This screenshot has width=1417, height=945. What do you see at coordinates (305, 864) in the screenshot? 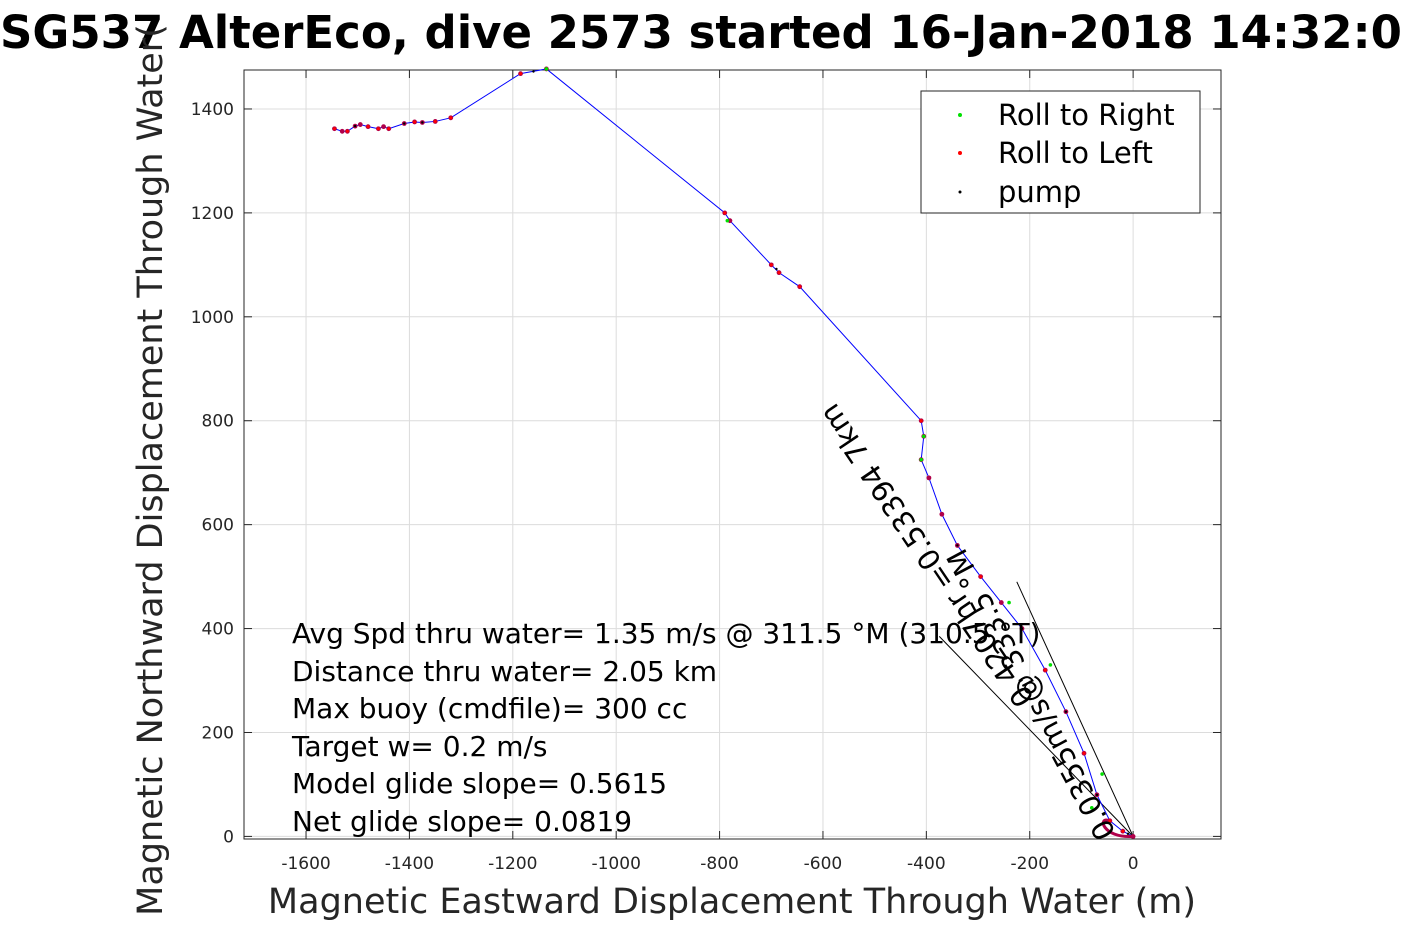
I see `x-tick-label: -1600` at bounding box center [305, 864].